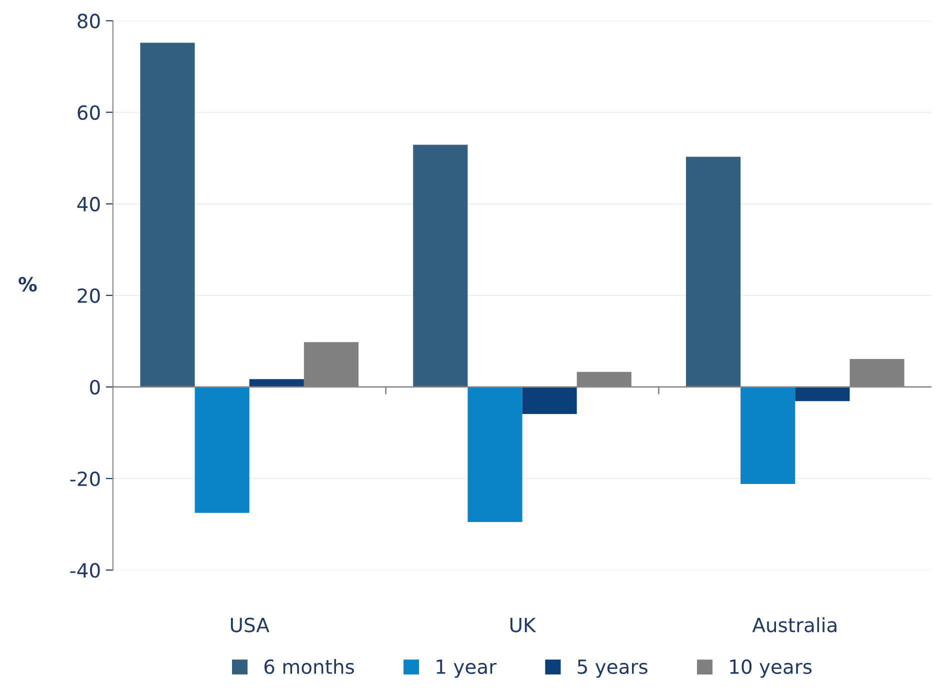 The width and height of the screenshot is (941, 691). Describe the element at coordinates (89, 296) in the screenshot. I see `y-tick-label: 20` at that location.